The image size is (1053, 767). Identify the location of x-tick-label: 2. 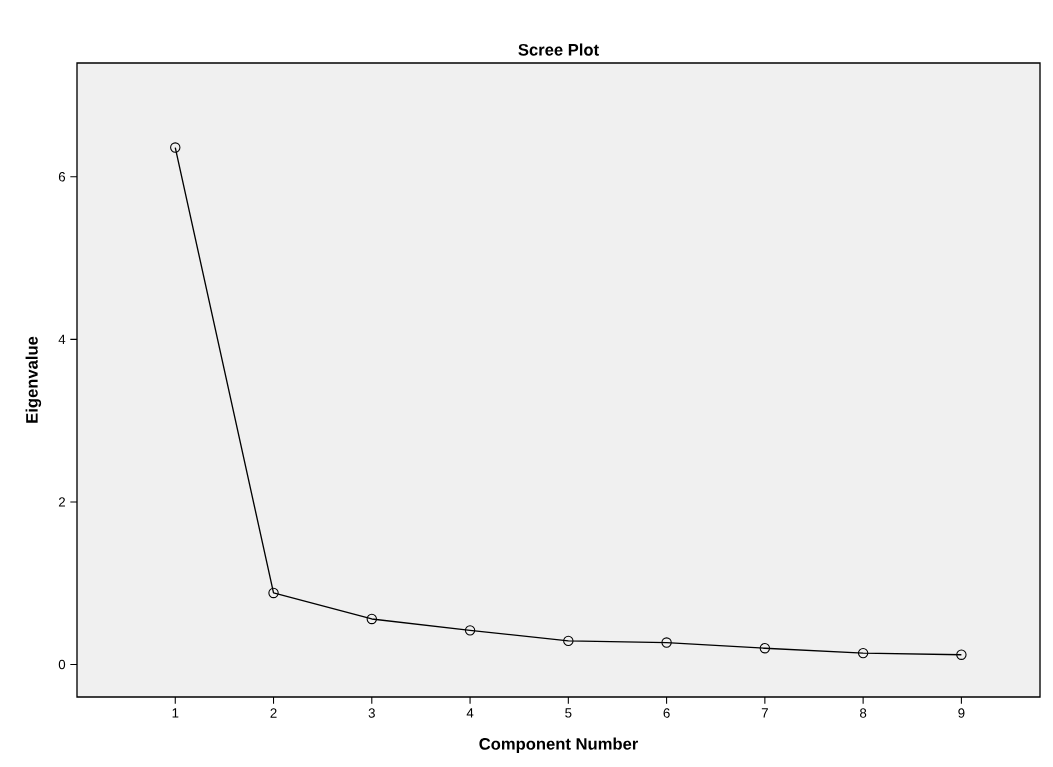
(273, 713).